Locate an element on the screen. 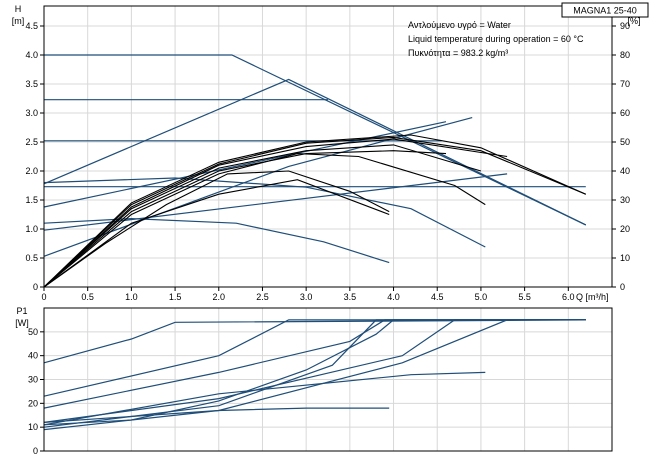 The height and width of the screenshot is (465, 656). eta-y-tick-label: 80 is located at coordinates (625, 55).